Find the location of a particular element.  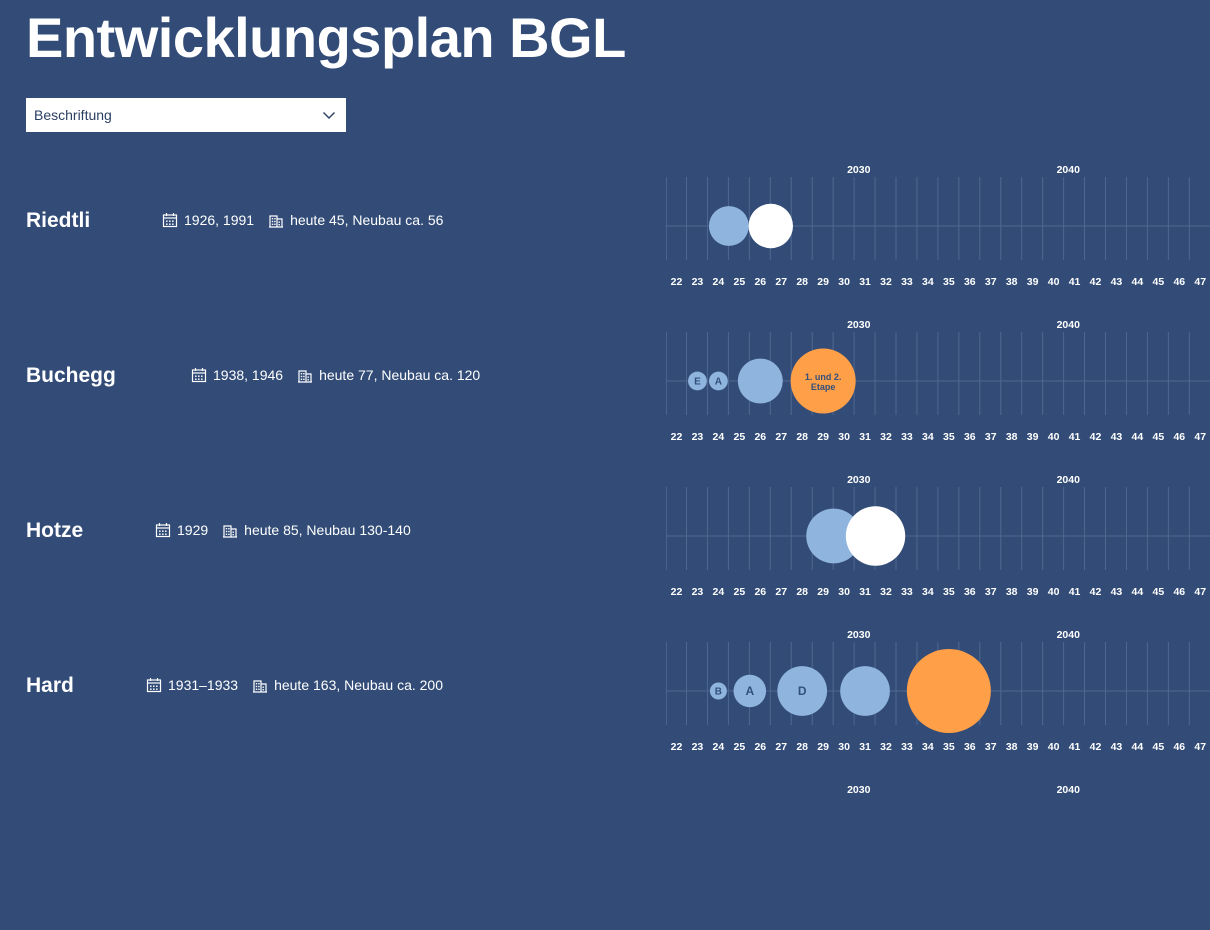

settlement-meta: 1938, 1946 heute 77, Neubau ca. 120 is located at coordinates (335, 375).